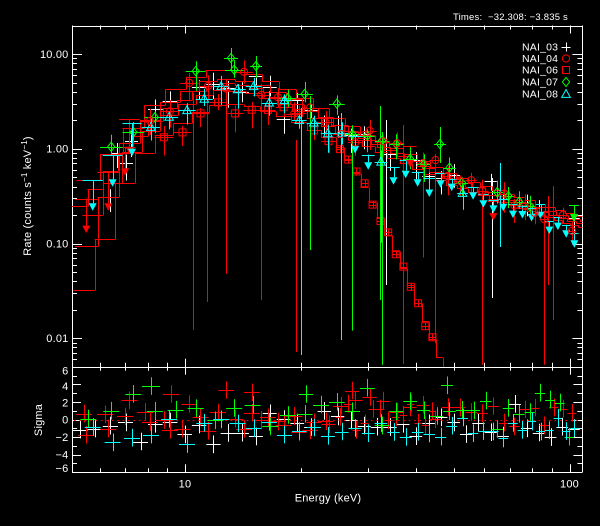  Describe the element at coordinates (27, 195) in the screenshot. I see `svg-text: Rate (counts s−1 keV−1)` at that location.